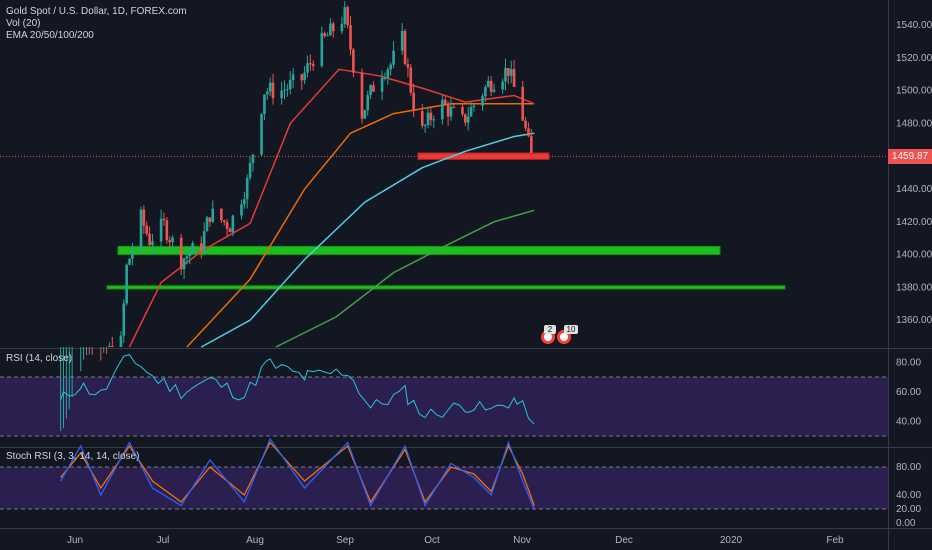  Describe the element at coordinates (96, 11) in the screenshot. I see `symbol-title: Gold Spot / U.S. Dollar, 1D, FOREX.com` at that location.